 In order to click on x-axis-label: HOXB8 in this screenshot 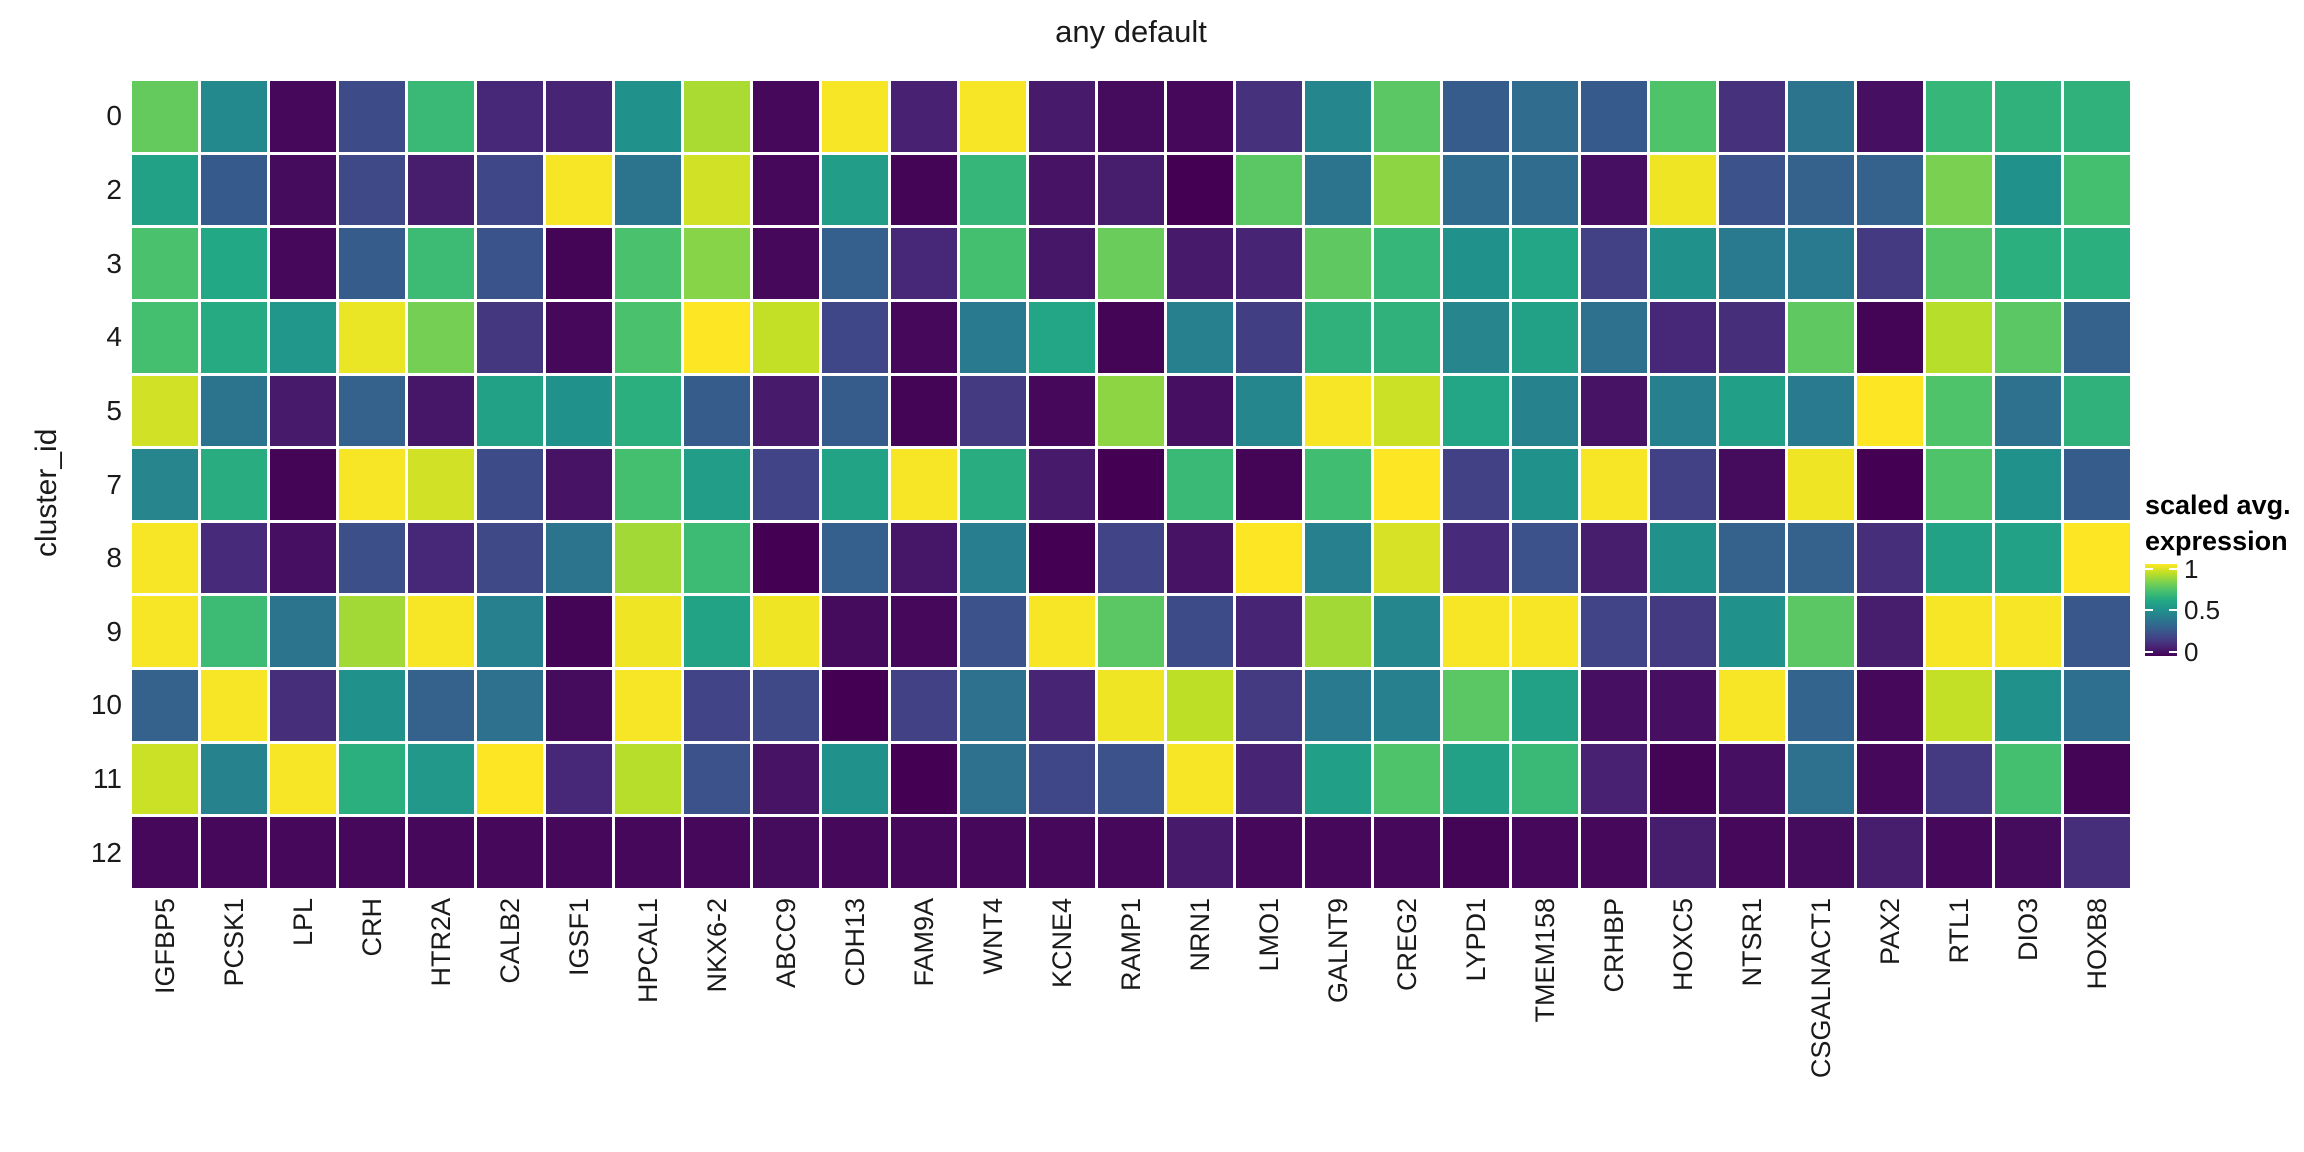, I will do `click(2097, 944)`.